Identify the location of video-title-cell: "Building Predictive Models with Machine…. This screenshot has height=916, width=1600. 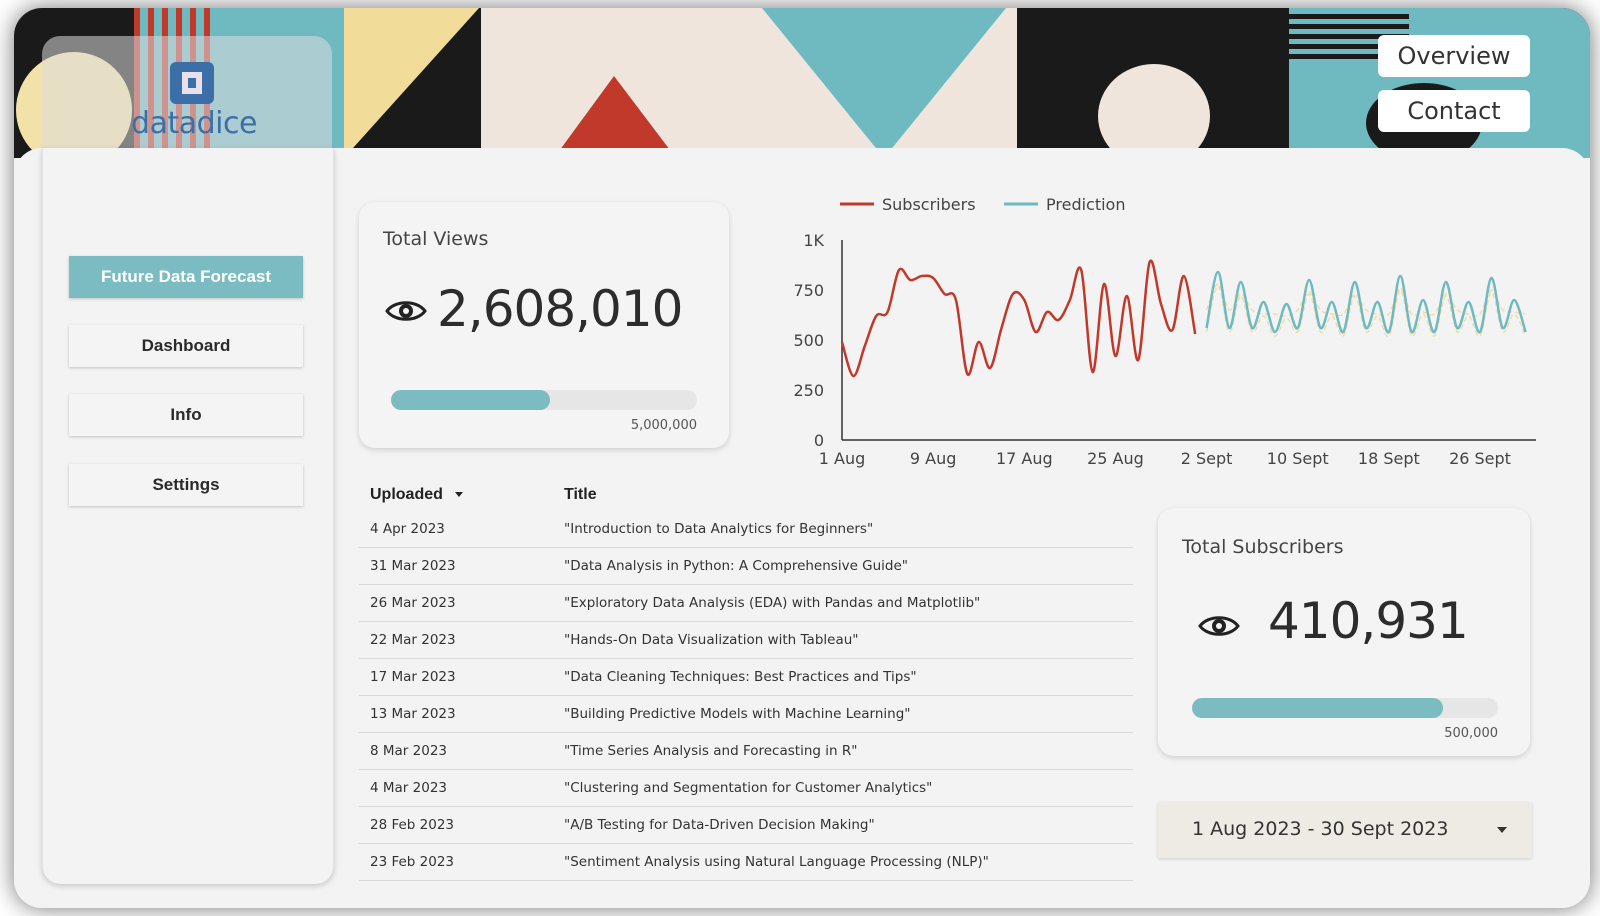
(737, 714).